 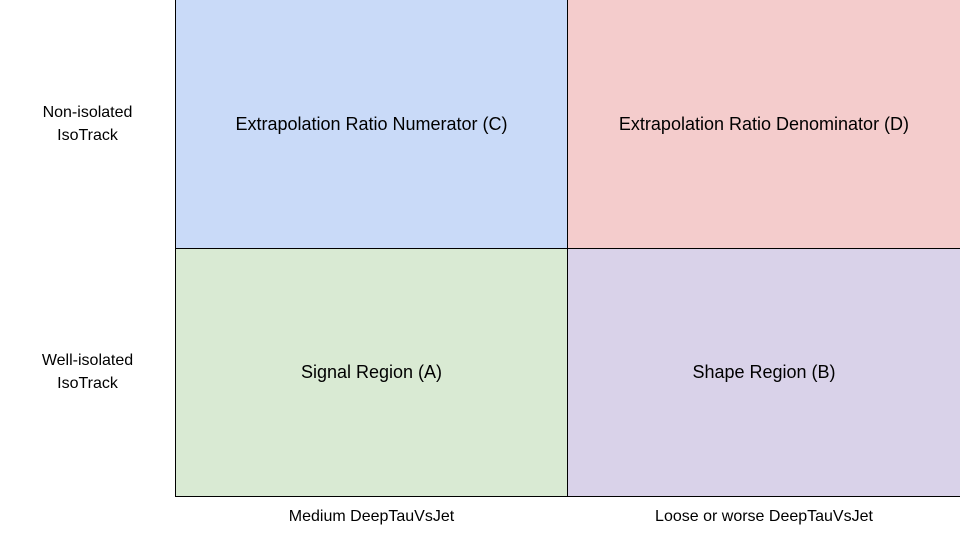 What do you see at coordinates (567, 496) in the screenshot?
I see `grid-line-bottom` at bounding box center [567, 496].